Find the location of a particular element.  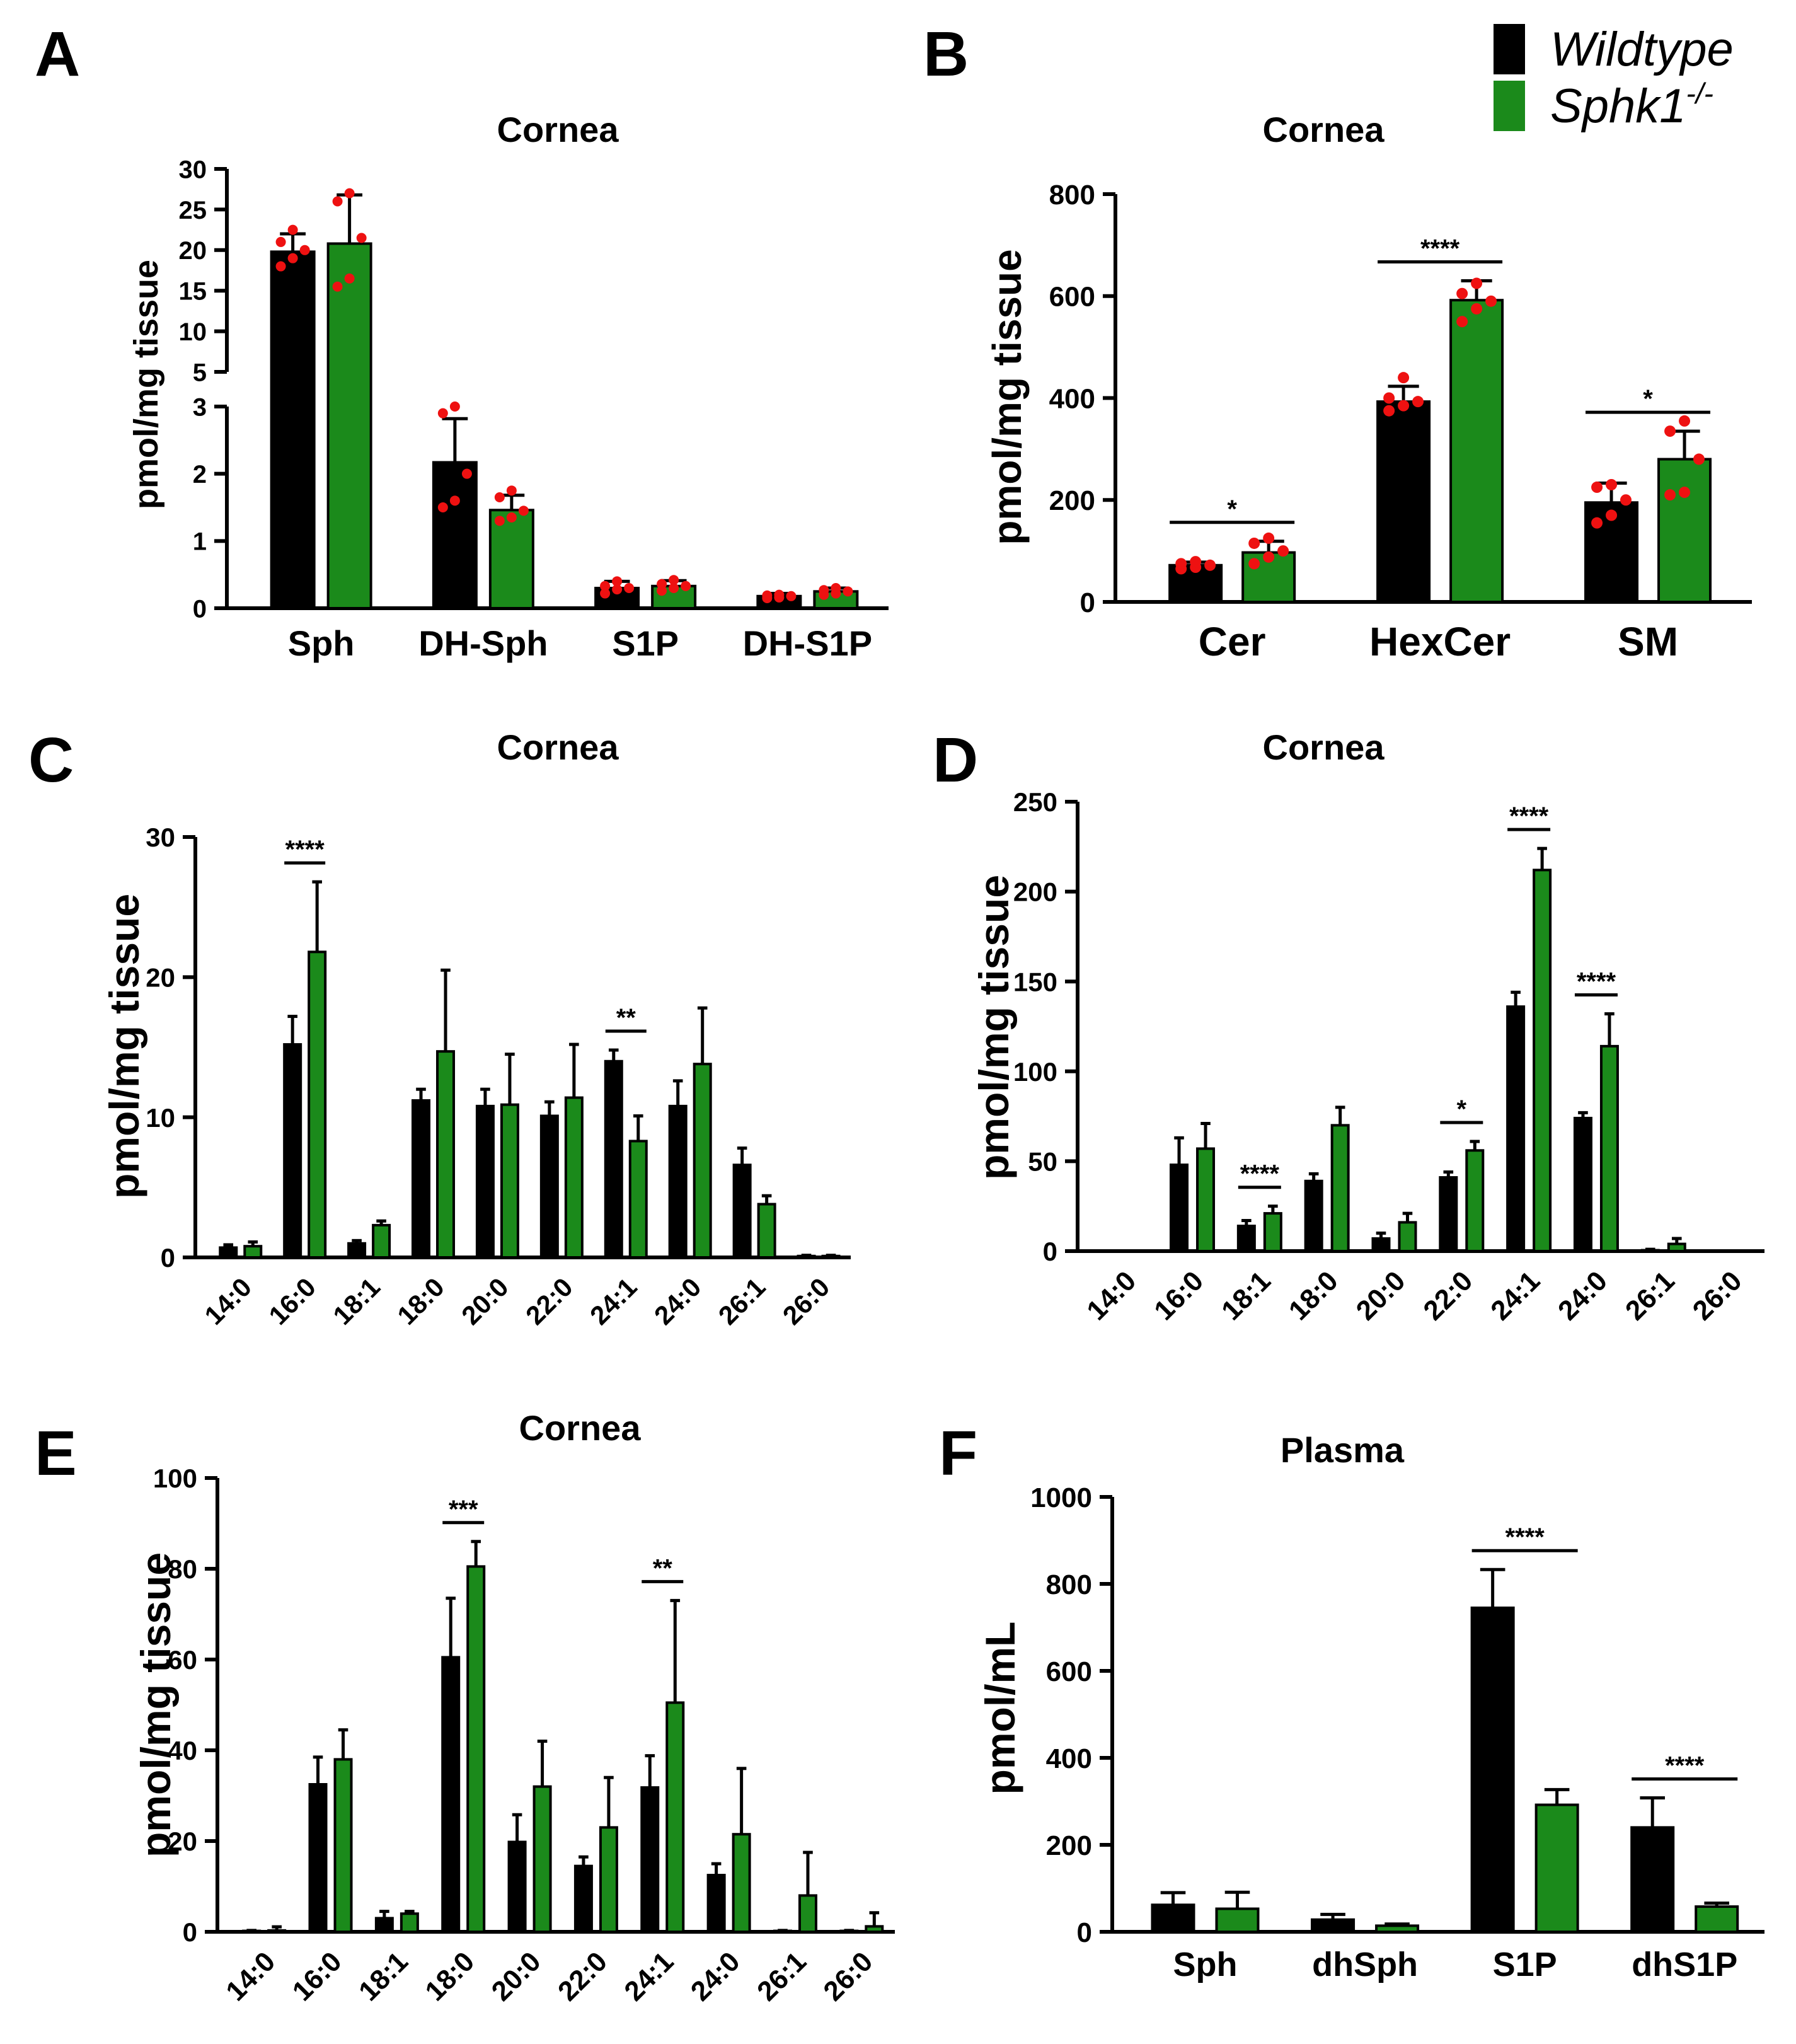

panel-c-xtick-label-3: 18:0 is located at coordinates (420, 1301).